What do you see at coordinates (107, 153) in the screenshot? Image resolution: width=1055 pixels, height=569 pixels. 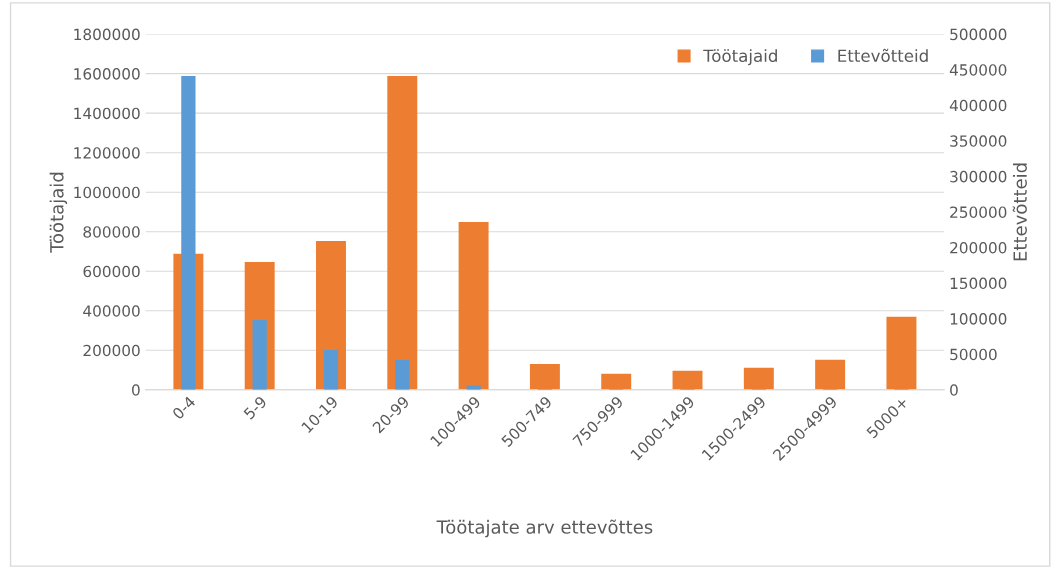 I see `y-tick-label: 1200000` at bounding box center [107, 153].